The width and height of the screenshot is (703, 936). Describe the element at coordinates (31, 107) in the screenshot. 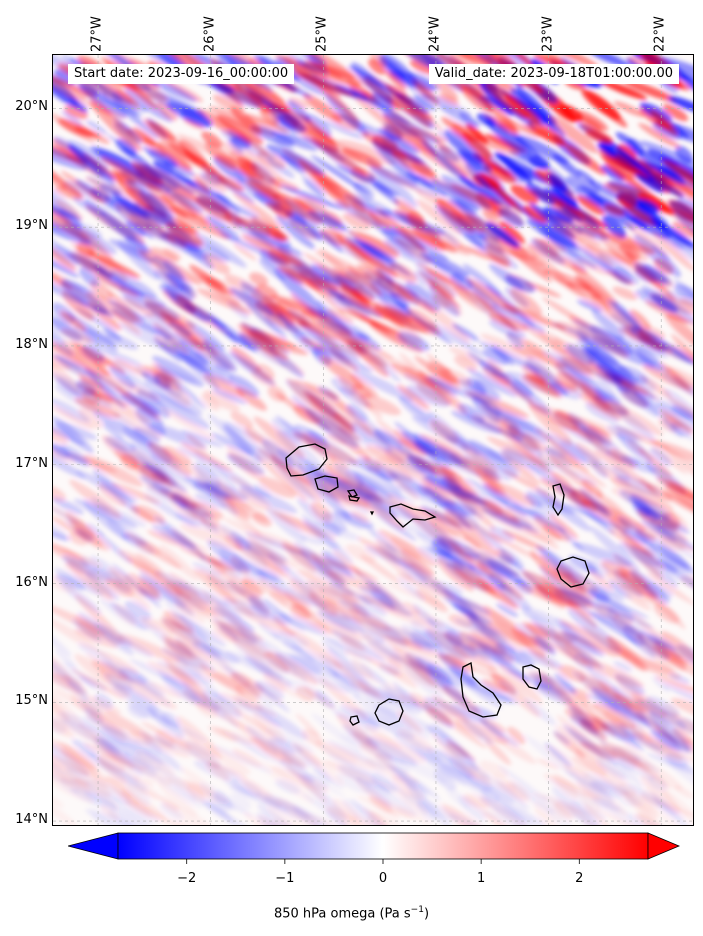

I see `lat-tick-label: 20°N` at that location.